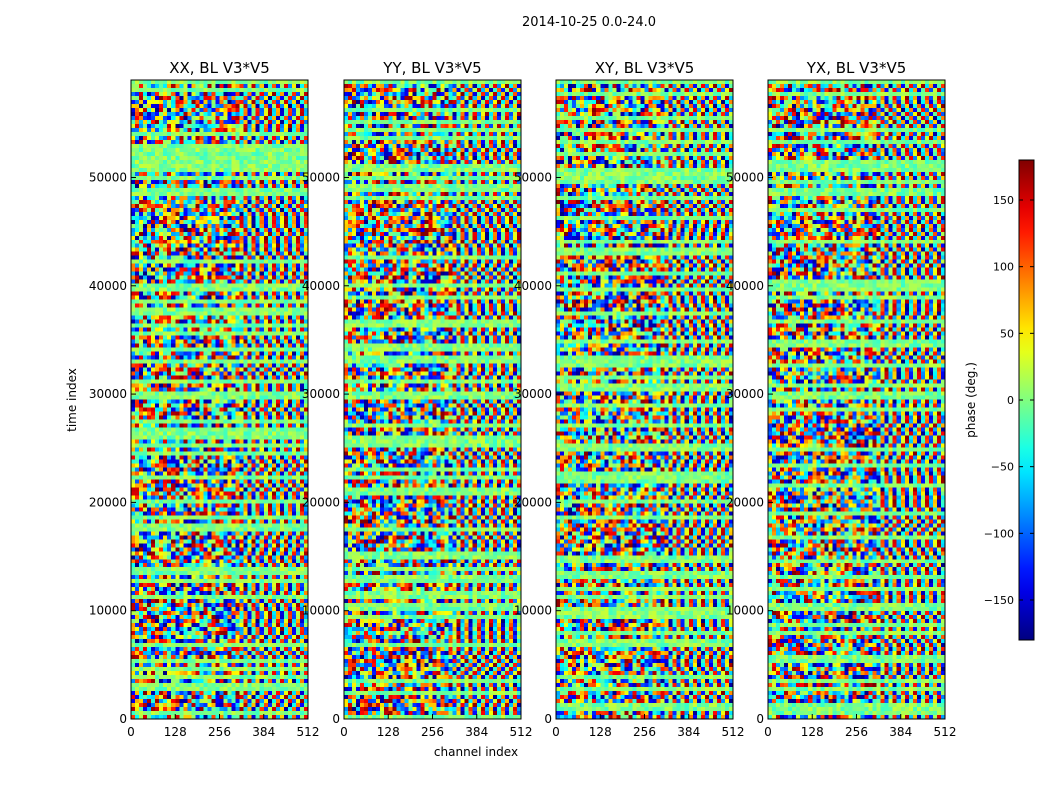  What do you see at coordinates (219, 68) in the screenshot?
I see `panel-title: XX, BL V3*V5` at bounding box center [219, 68].